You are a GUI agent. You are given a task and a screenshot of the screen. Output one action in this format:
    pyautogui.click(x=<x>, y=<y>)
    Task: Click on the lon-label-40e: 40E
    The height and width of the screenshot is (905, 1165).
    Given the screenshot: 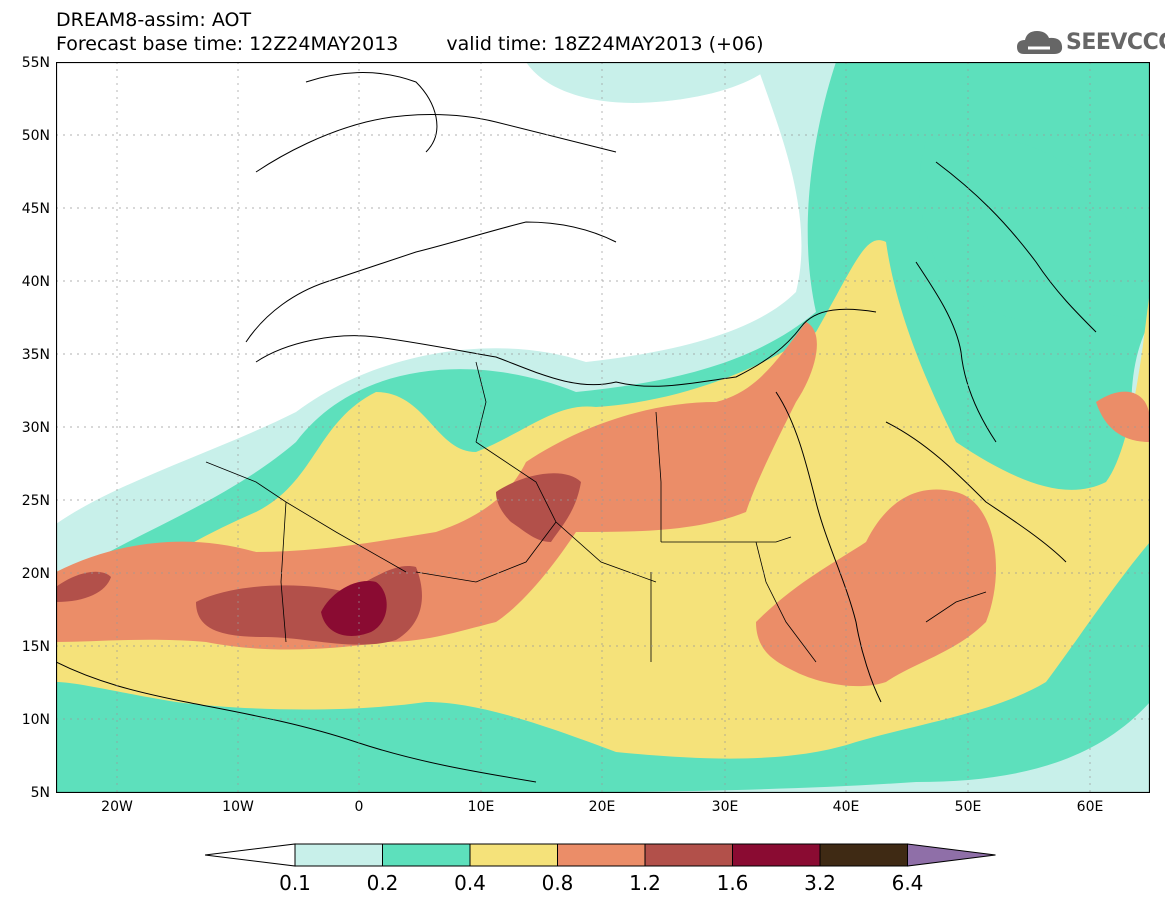 What is the action you would take?
    pyautogui.click(x=846, y=807)
    